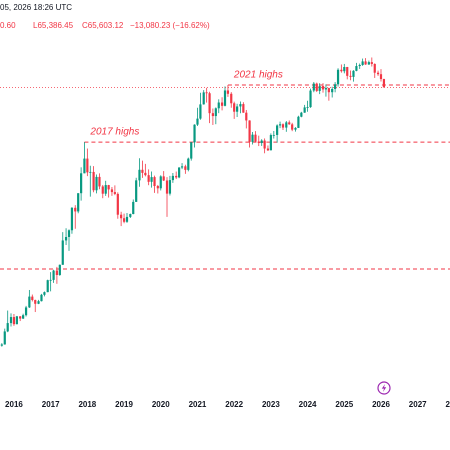 The image size is (450, 450). I want to click on x-tick-label: 2018, so click(87, 404).